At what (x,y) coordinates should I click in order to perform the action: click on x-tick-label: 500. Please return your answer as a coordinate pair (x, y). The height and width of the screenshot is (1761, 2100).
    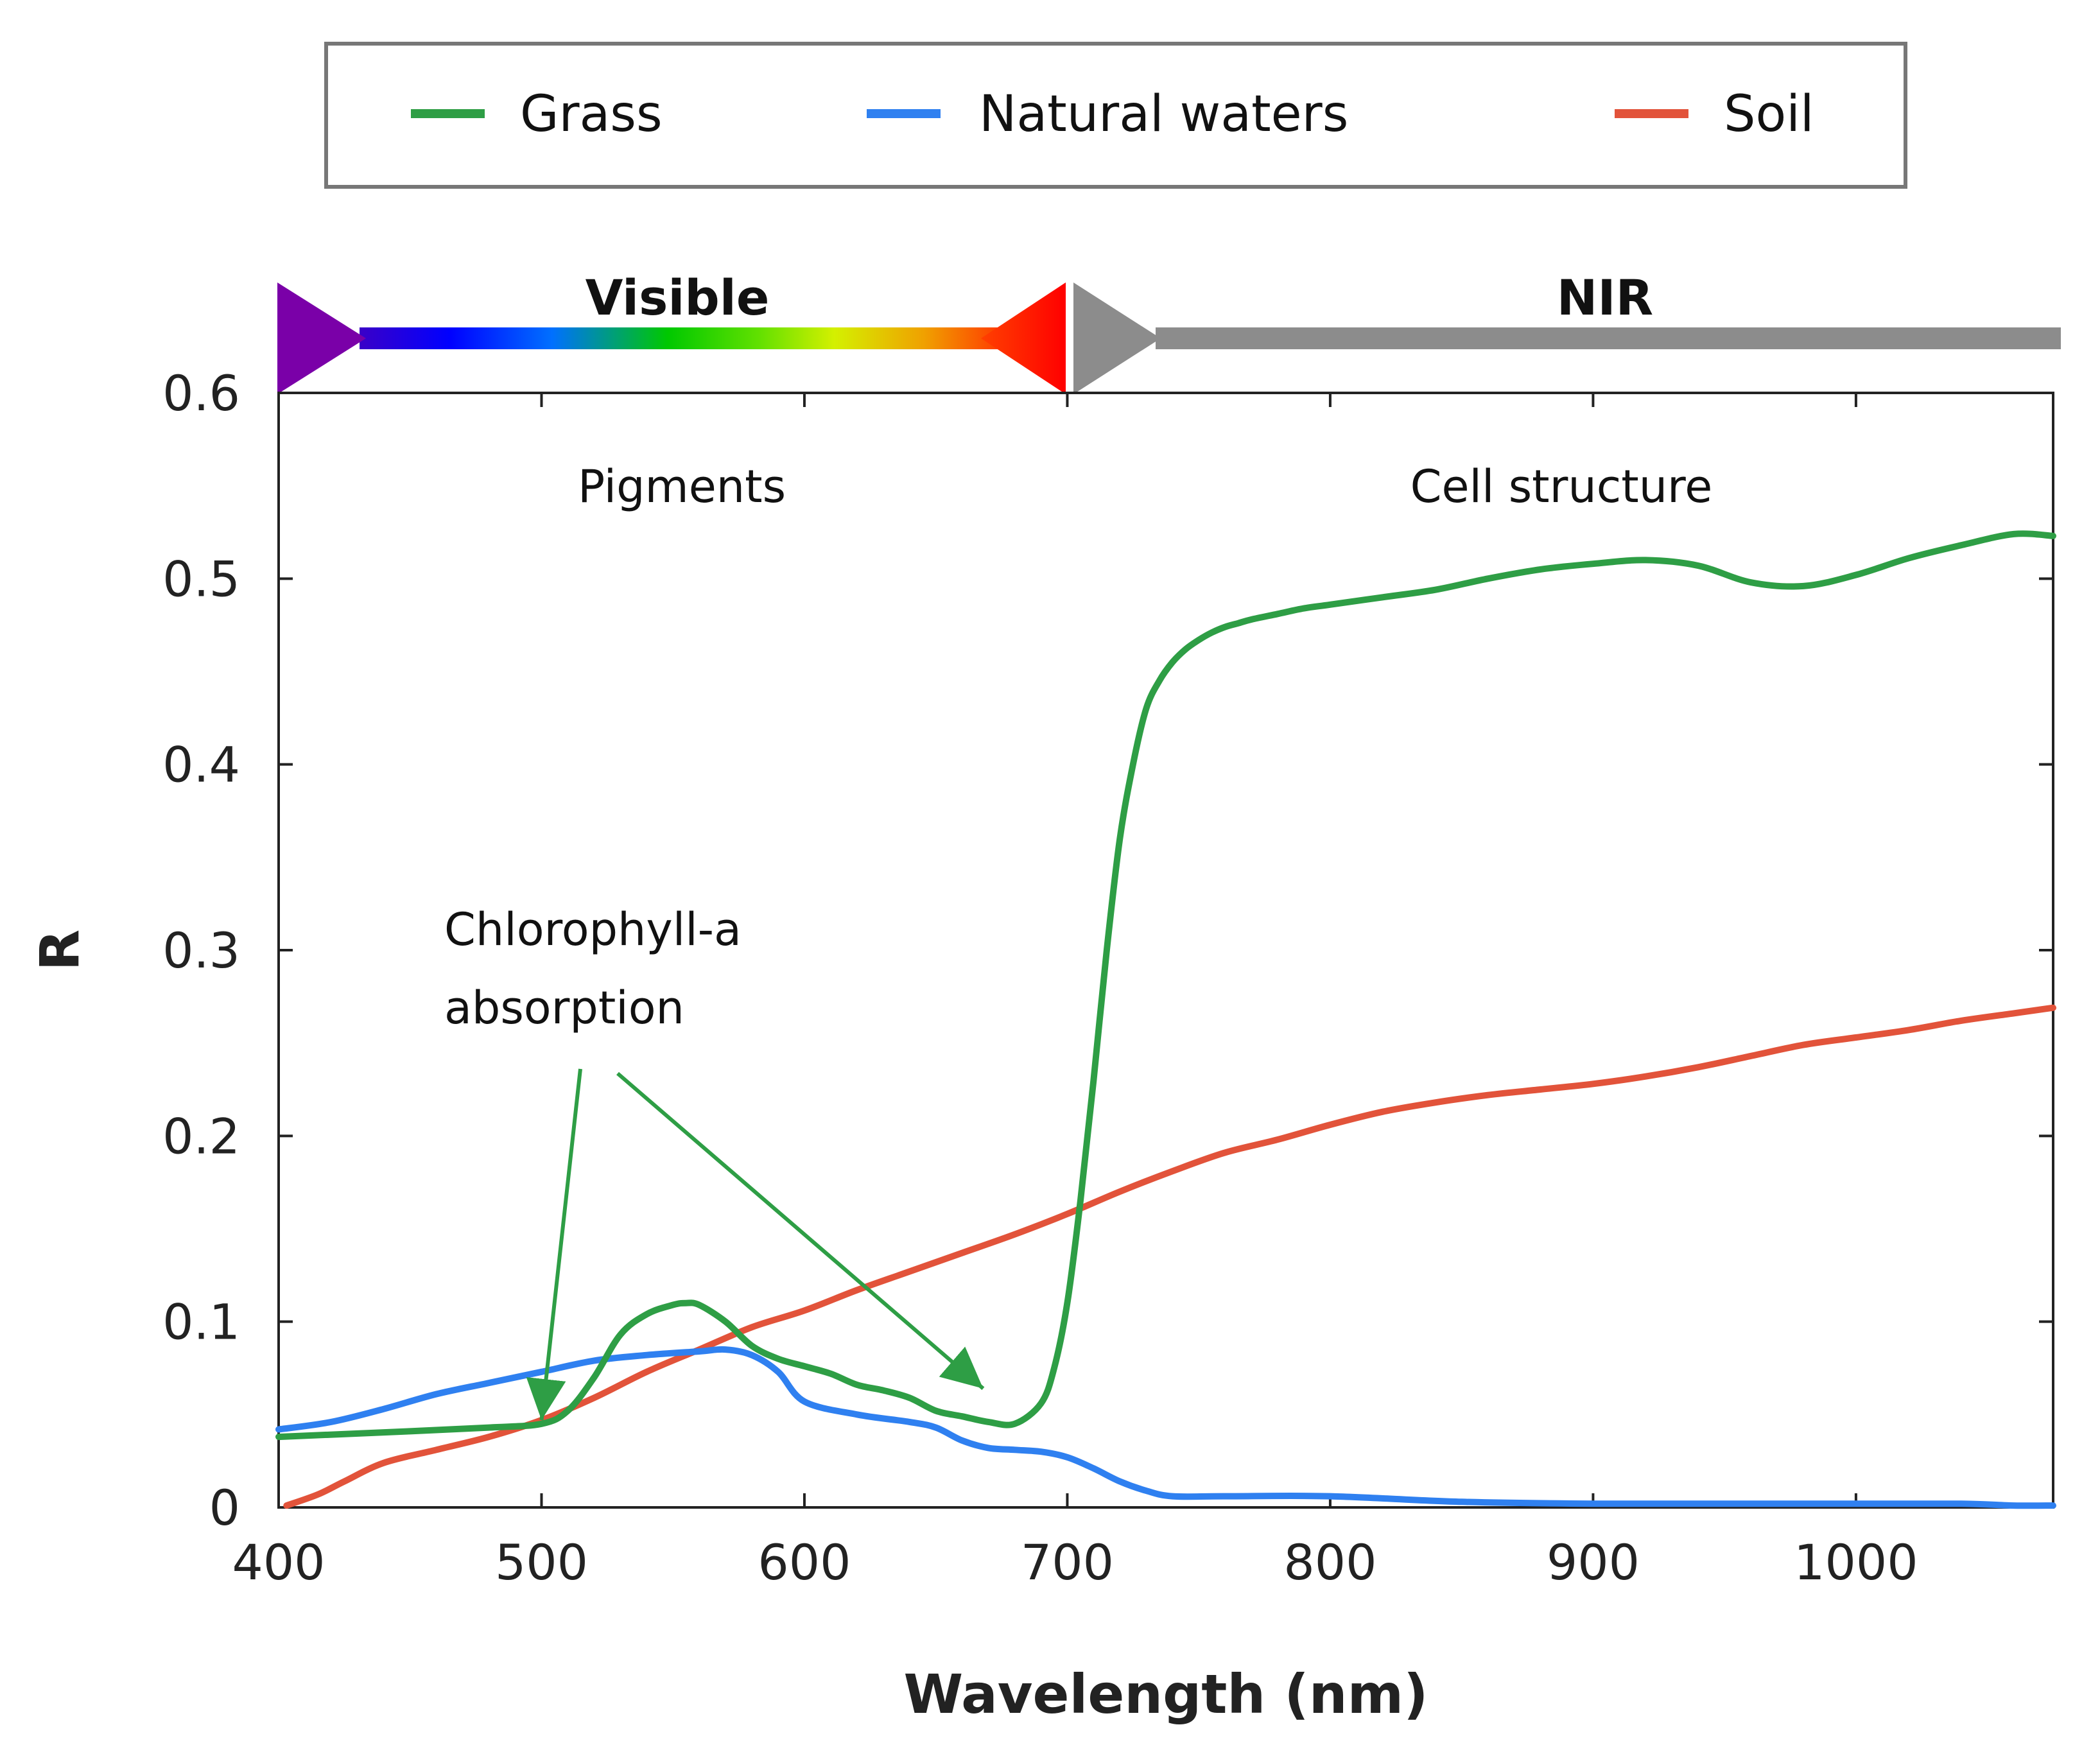
    Looking at the image, I should click on (541, 1563).